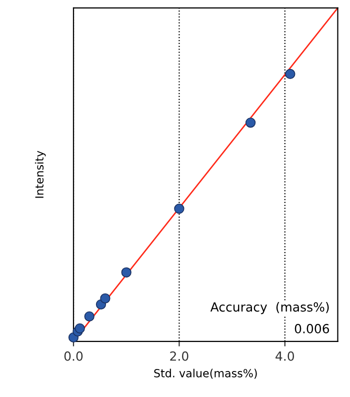 This screenshot has height=397, width=350. Describe the element at coordinates (285, 356) in the screenshot. I see `x-tick-label: 4.0` at that location.